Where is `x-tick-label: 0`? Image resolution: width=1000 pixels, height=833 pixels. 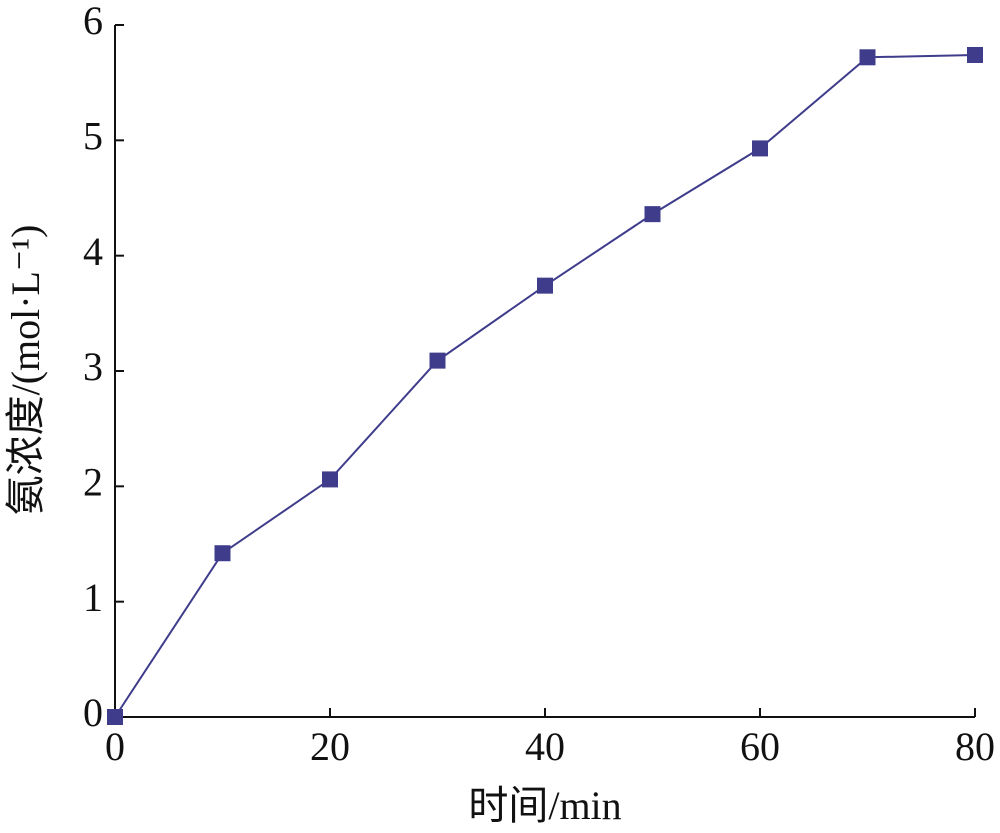
x-tick-label: 0 is located at coordinates (115, 746).